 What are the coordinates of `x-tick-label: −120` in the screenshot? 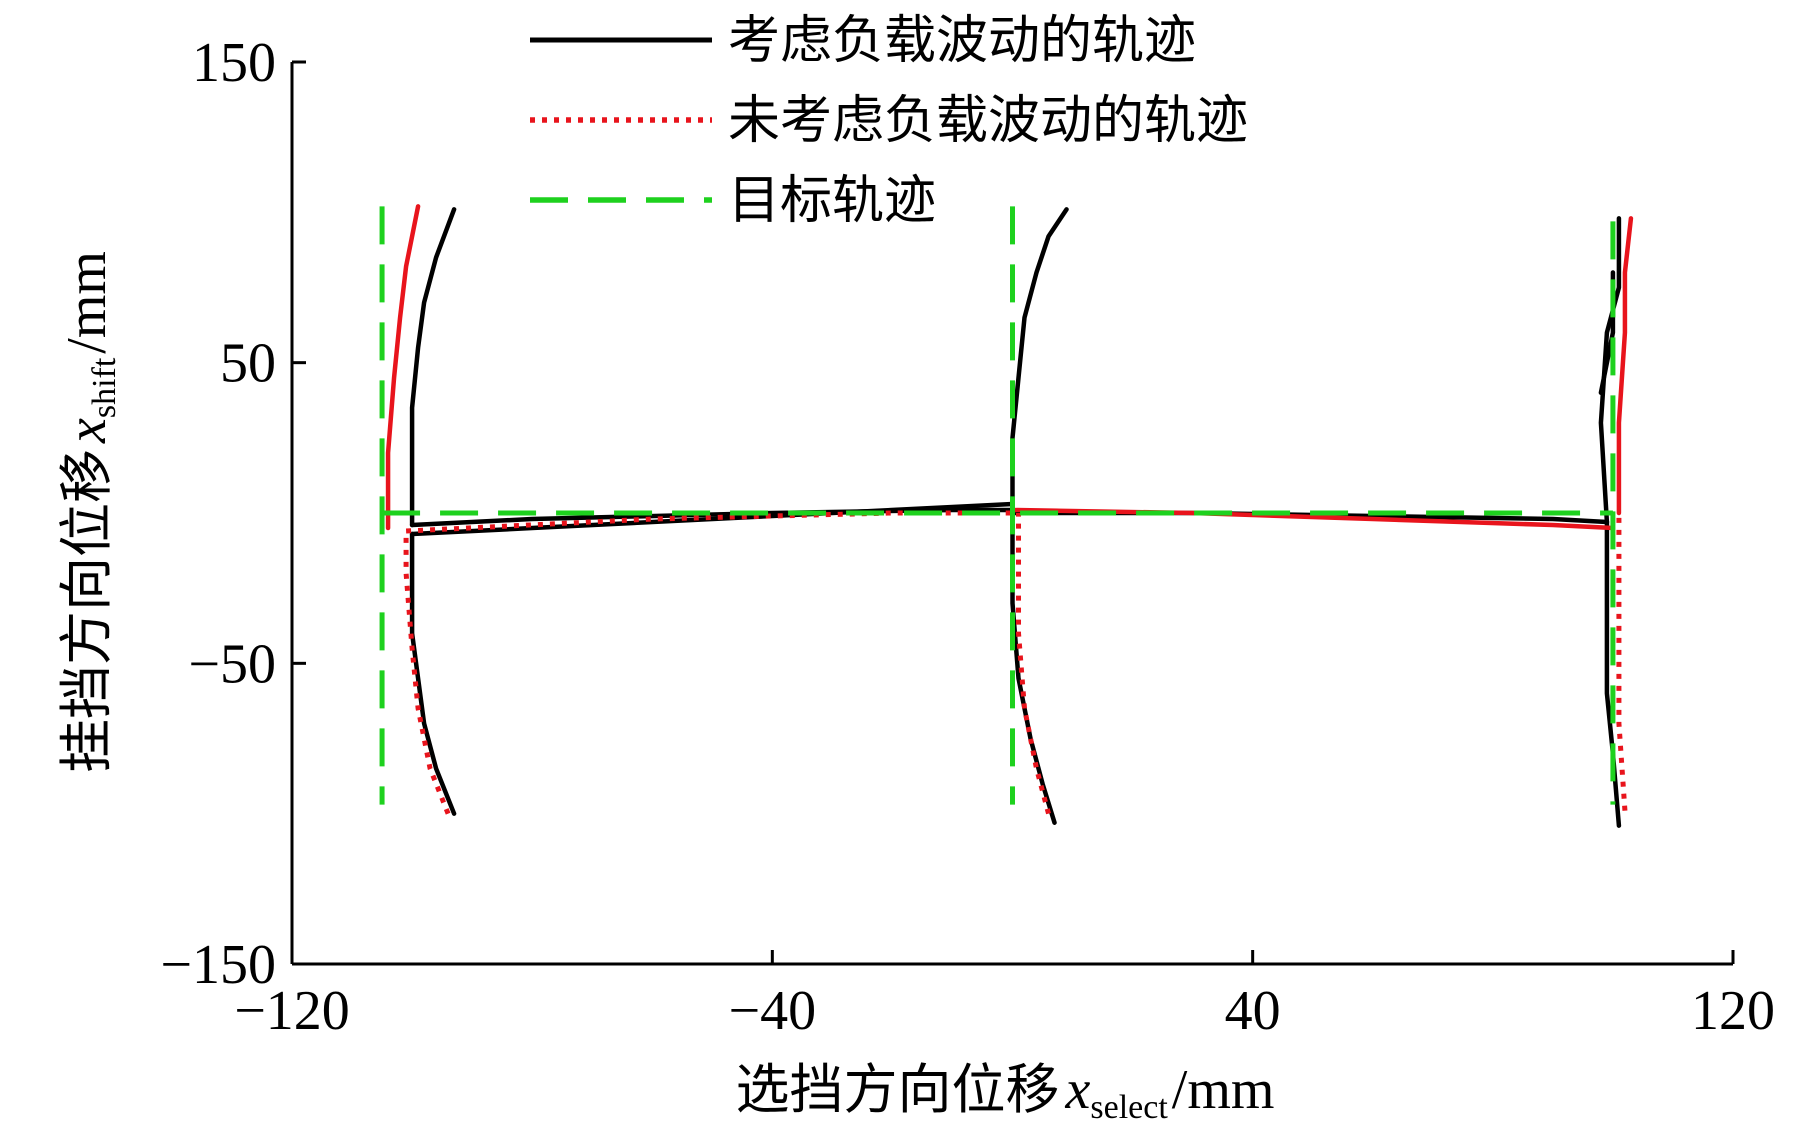 It's located at (292, 1011).